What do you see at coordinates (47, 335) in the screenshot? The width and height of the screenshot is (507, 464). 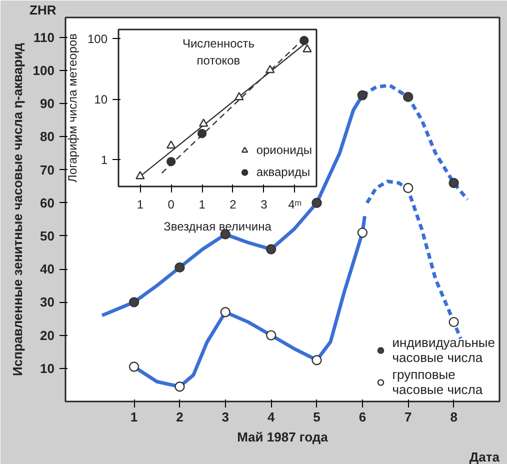 I see `y-tick-label: 20` at bounding box center [47, 335].